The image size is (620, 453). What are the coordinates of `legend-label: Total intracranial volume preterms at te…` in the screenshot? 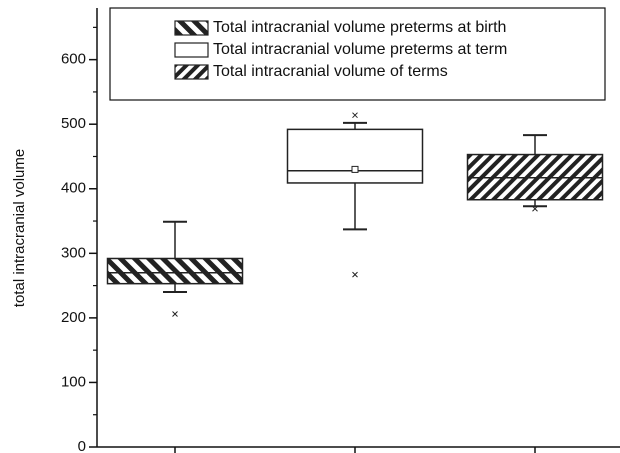 It's located at (360, 49).